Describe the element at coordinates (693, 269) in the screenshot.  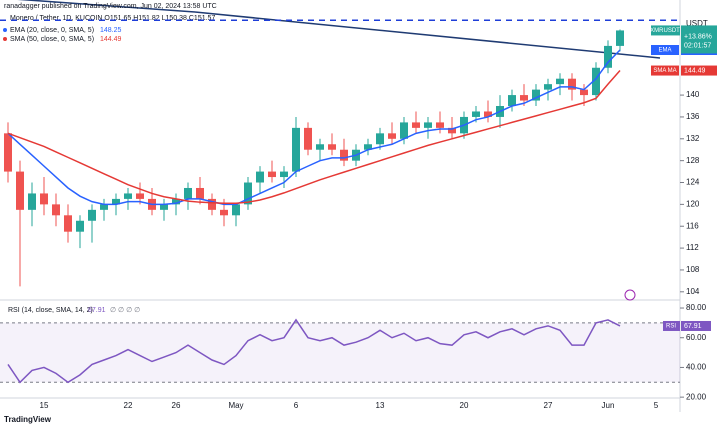
I see `y-tick-label: 108` at that location.